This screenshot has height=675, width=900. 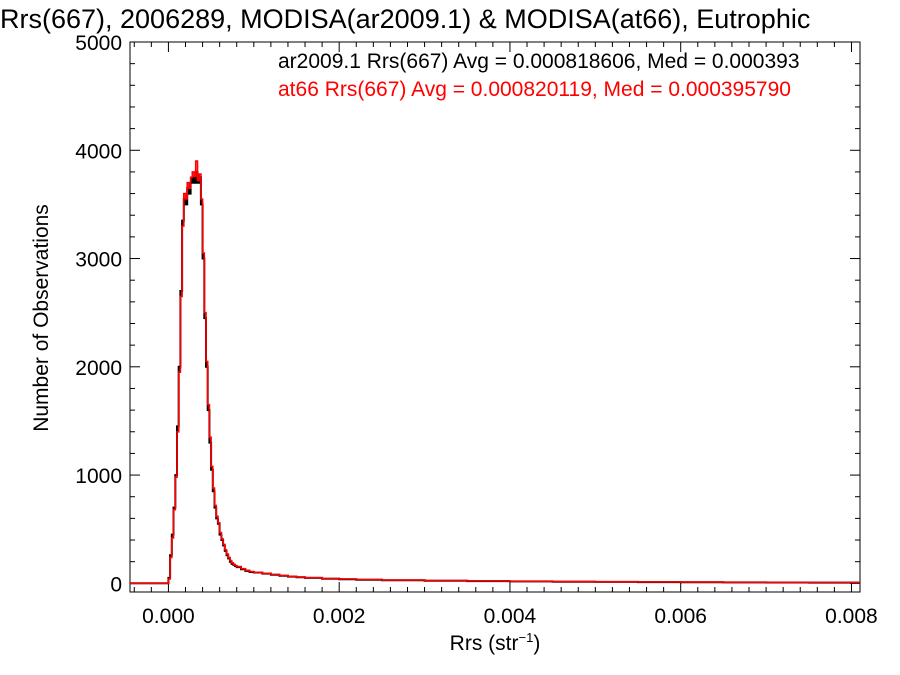 What do you see at coordinates (168, 616) in the screenshot?
I see `x-tick-label: 0.000` at bounding box center [168, 616].